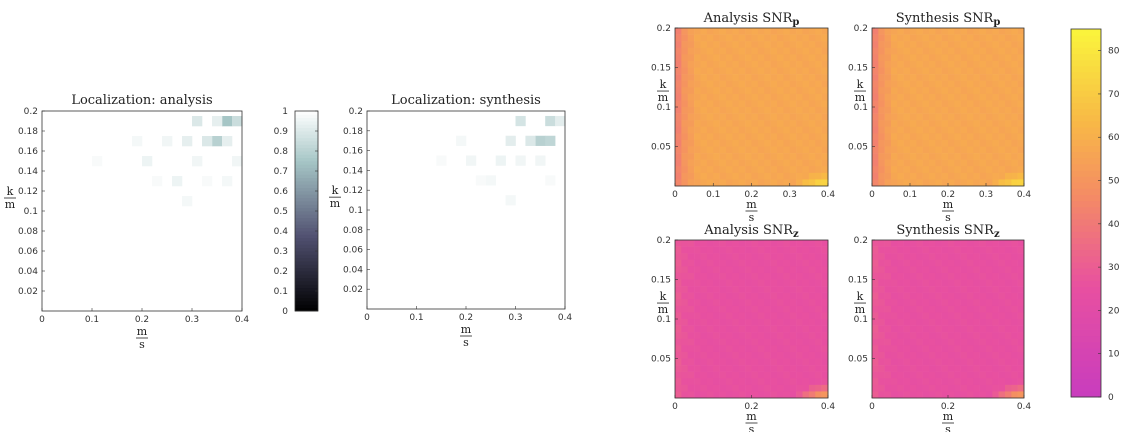 The image size is (1128, 432). What do you see at coordinates (858, 281) in the screenshot?
I see `y-tick-label: 0.15` at bounding box center [858, 281].